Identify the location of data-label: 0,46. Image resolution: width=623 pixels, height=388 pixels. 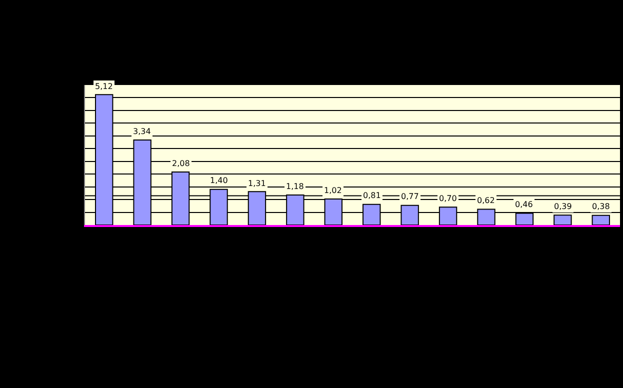
(524, 204).